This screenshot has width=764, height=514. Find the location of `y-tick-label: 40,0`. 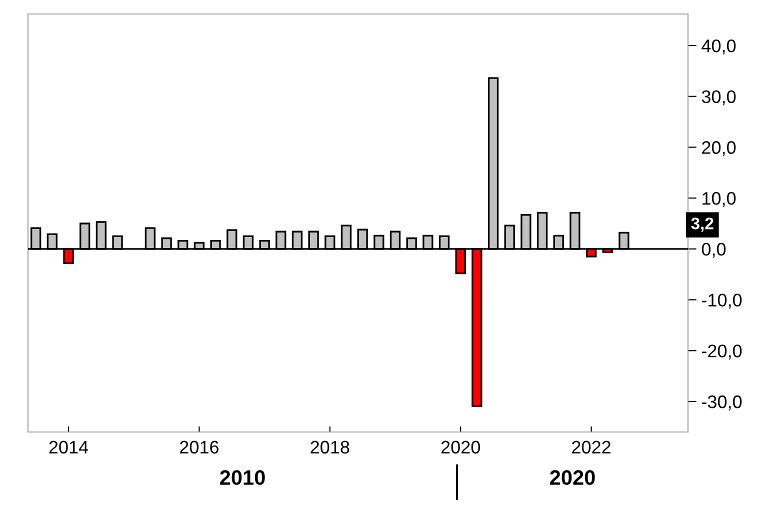

y-tick-label: 40,0 is located at coordinates (719, 46).